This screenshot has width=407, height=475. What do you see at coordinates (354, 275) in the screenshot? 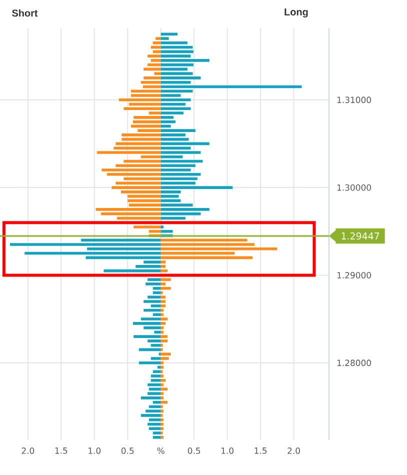
I see `y-tick-label: 1.29000` at bounding box center [354, 275].